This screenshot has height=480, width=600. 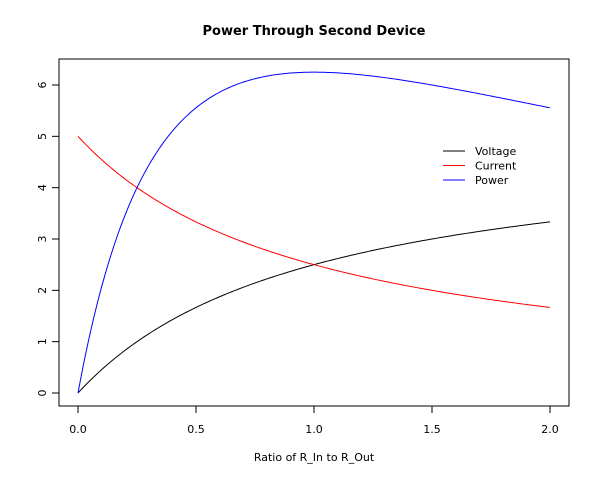 I want to click on x-axis: 0.0 0.5 1.0 1.5 2.0, so click(x=314, y=420).